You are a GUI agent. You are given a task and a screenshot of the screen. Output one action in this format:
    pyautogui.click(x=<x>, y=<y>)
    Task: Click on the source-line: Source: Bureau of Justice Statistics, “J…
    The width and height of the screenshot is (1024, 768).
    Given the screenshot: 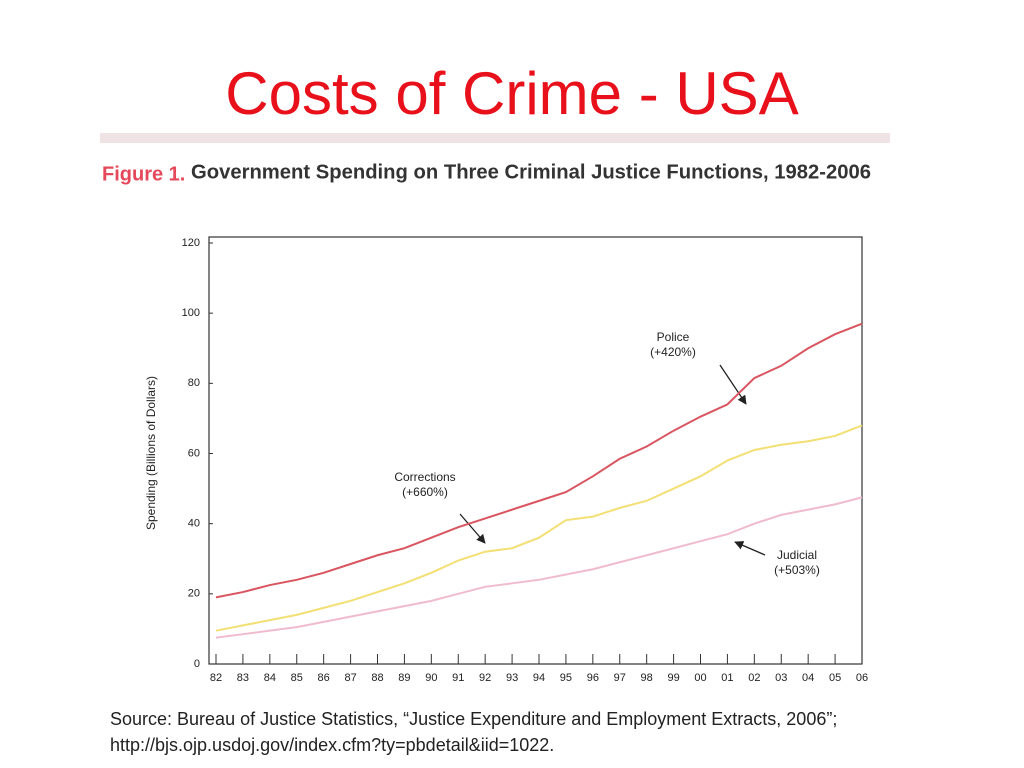 What is the action you would take?
    pyautogui.click(x=473, y=719)
    